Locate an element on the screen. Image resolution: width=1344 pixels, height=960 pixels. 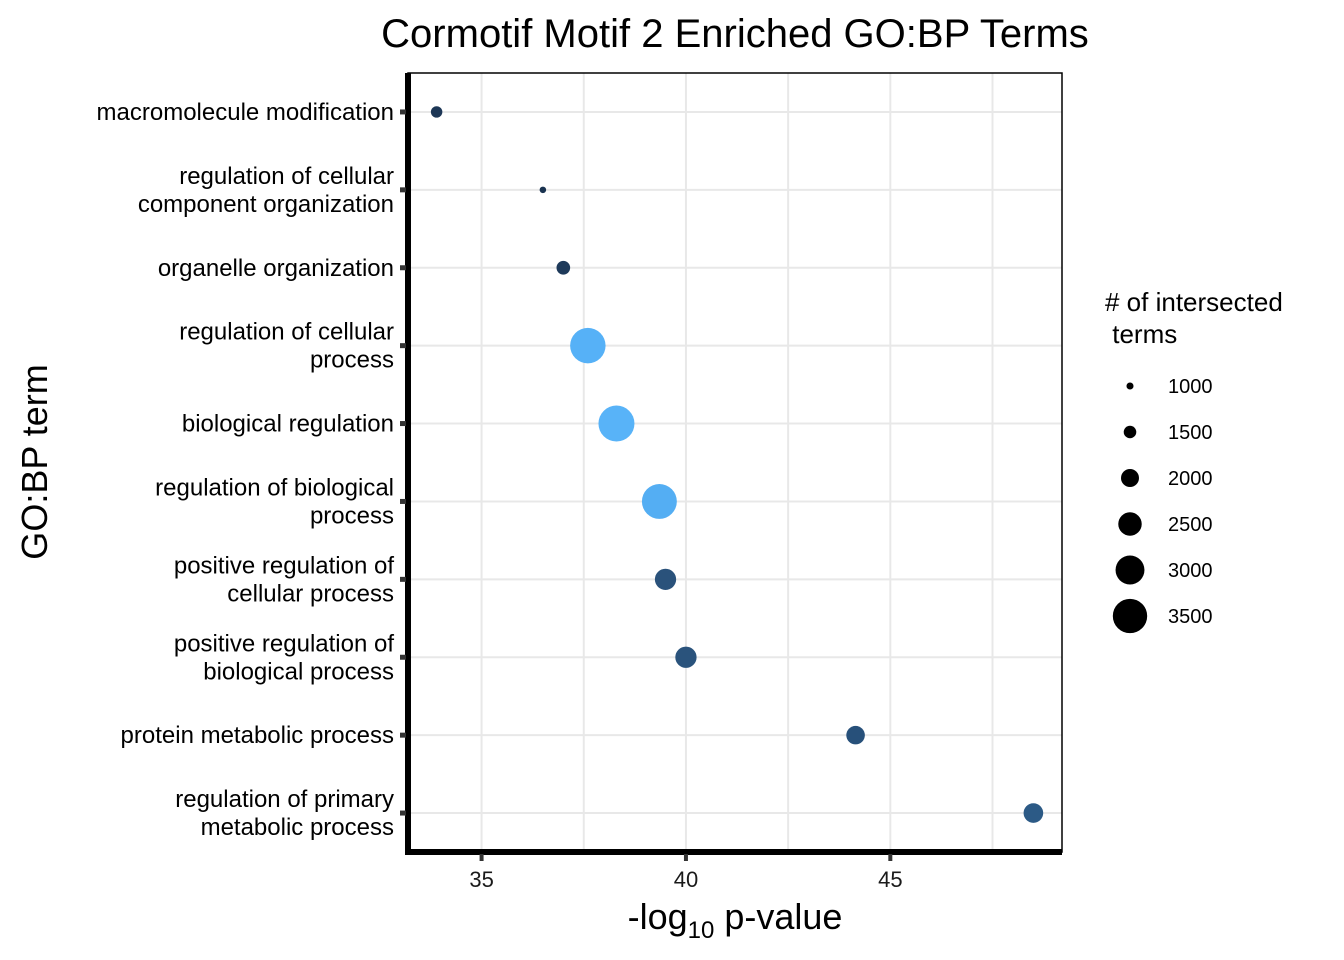
legend-label: 2000 is located at coordinates (1190, 479).